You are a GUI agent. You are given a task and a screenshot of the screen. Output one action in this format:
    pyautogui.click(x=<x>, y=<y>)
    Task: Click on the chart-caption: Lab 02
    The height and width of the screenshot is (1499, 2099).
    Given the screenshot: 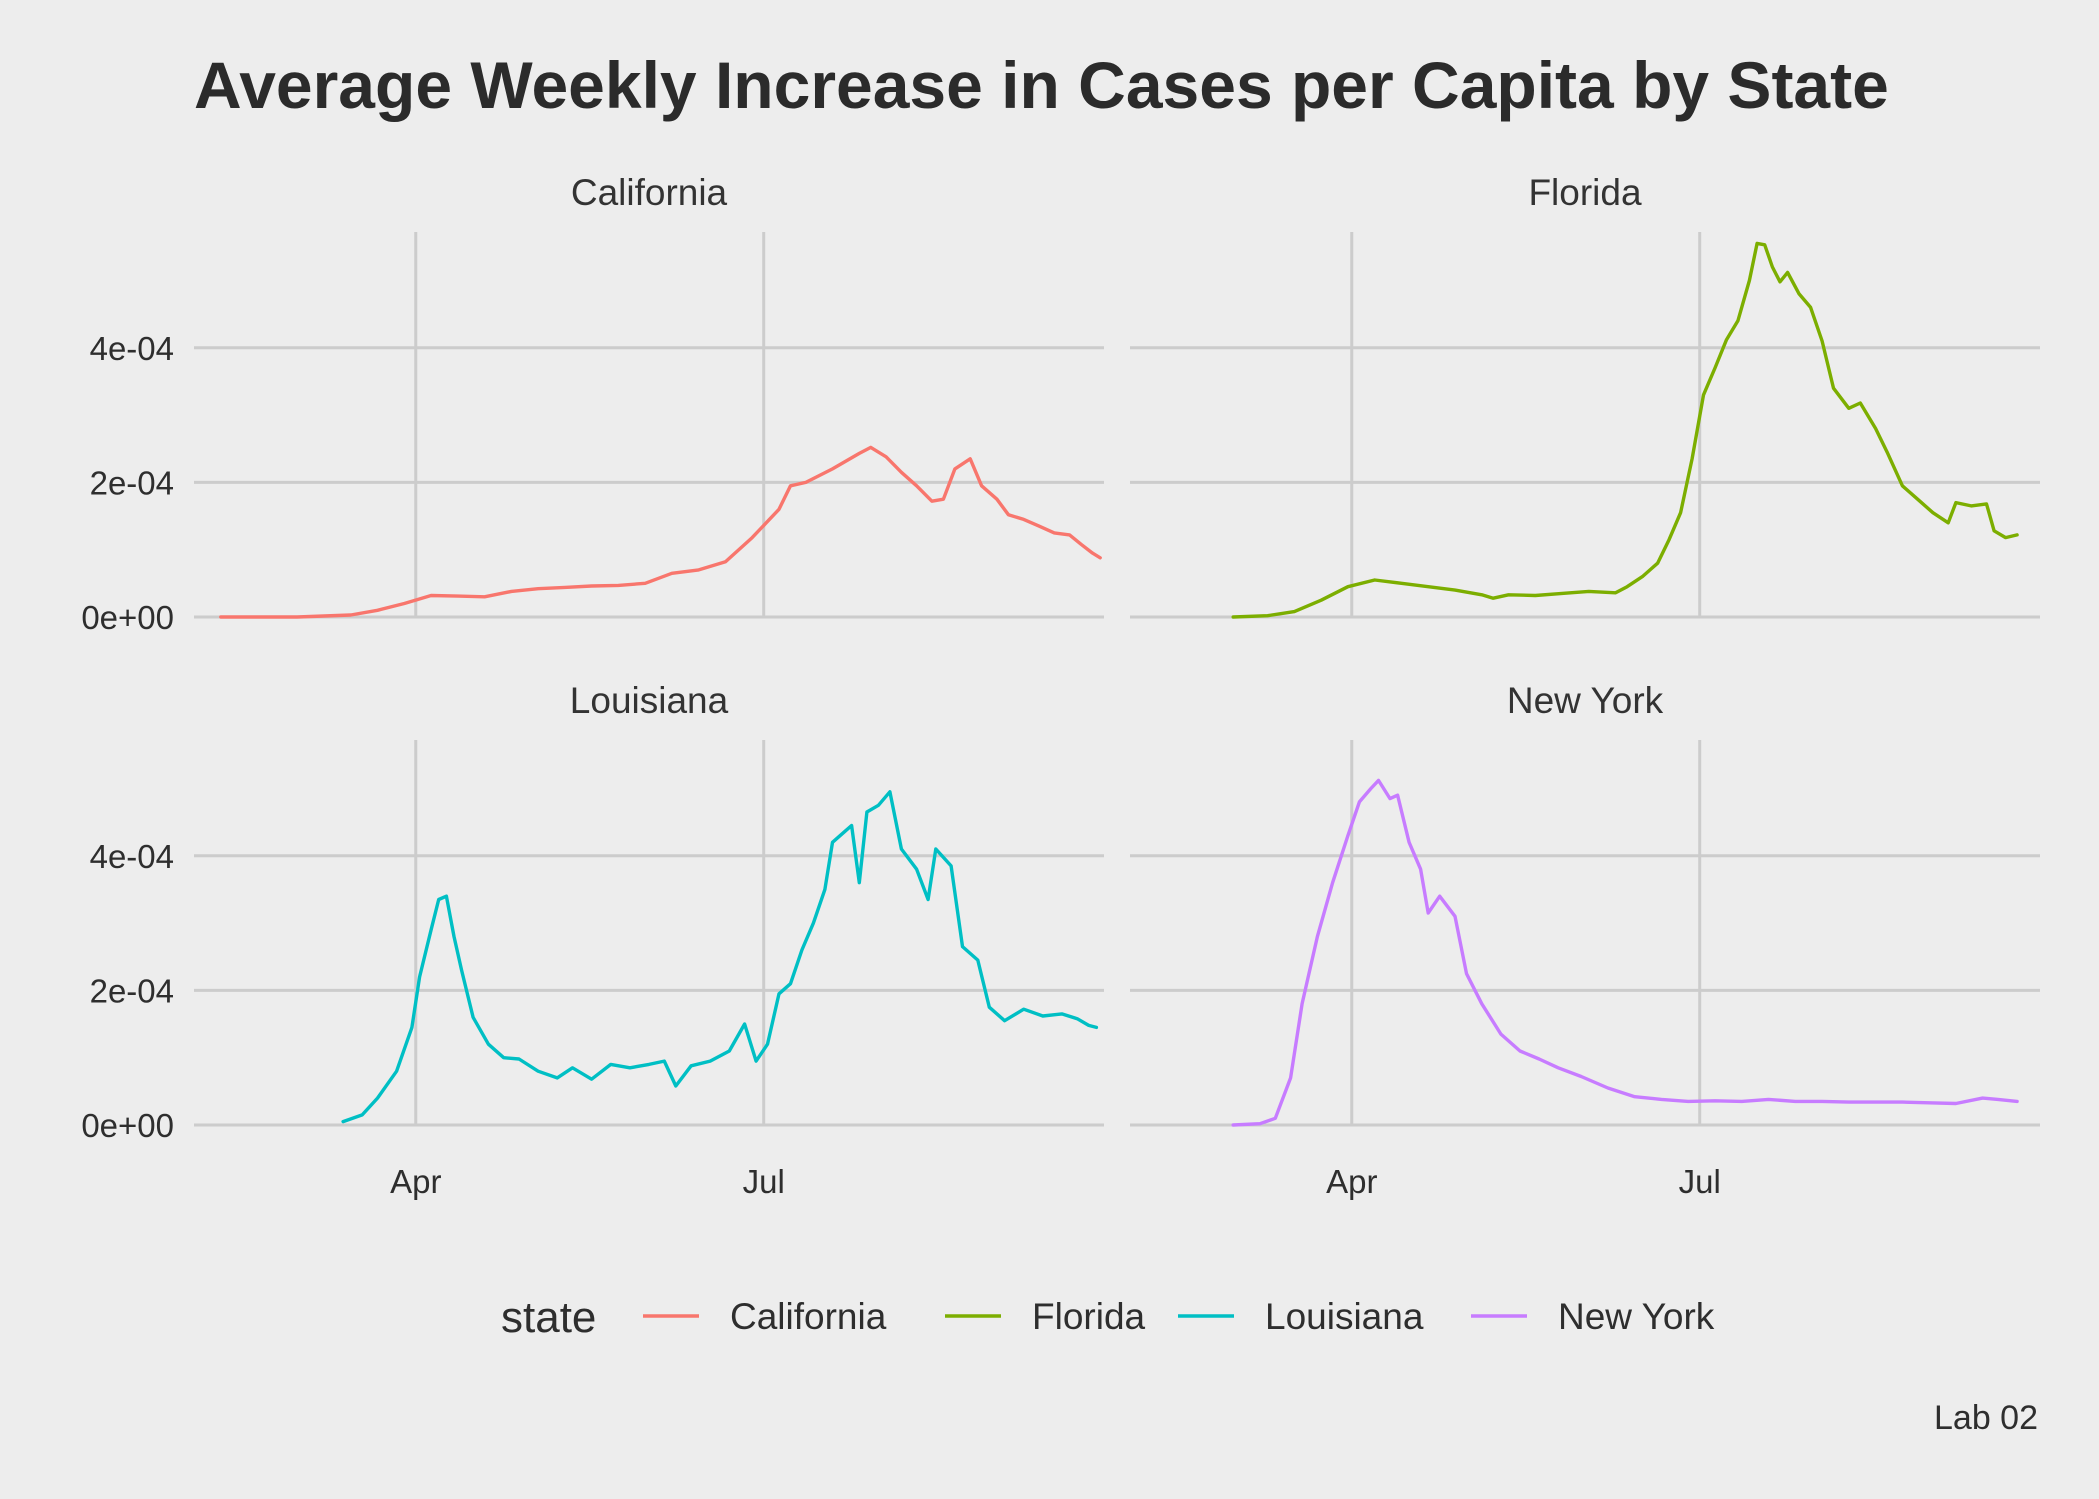 What is the action you would take?
    pyautogui.click(x=1986, y=1418)
    